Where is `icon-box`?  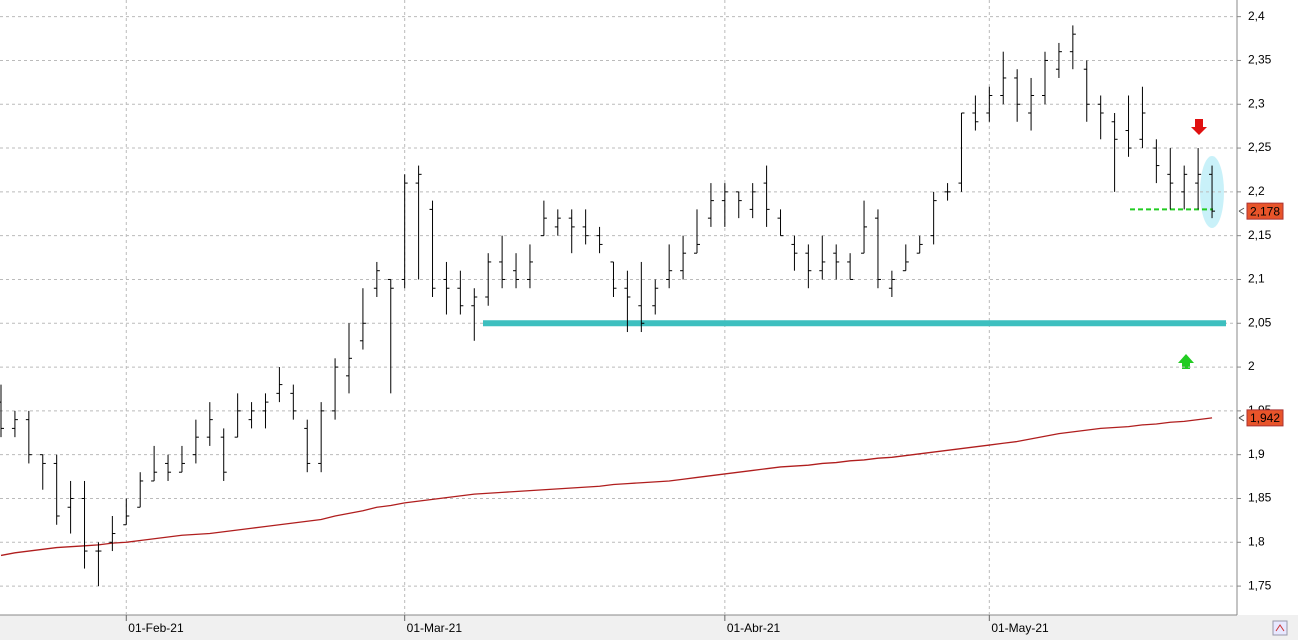
icon-box is located at coordinates (1280, 628).